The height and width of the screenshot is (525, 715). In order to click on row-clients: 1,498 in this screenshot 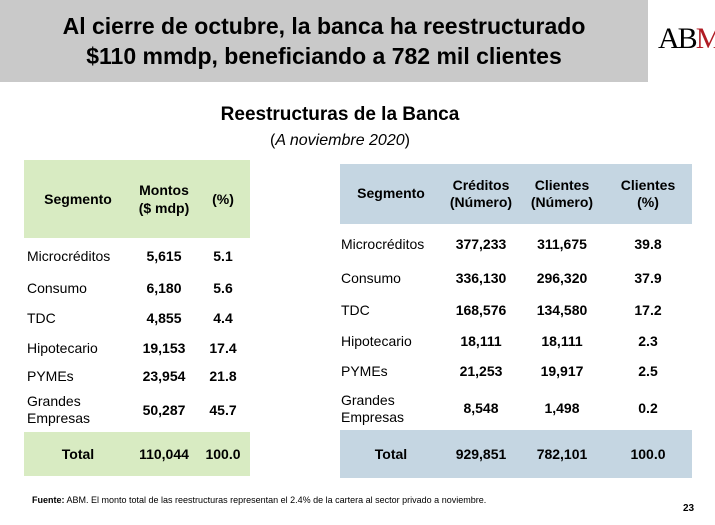, I will do `click(562, 408)`.